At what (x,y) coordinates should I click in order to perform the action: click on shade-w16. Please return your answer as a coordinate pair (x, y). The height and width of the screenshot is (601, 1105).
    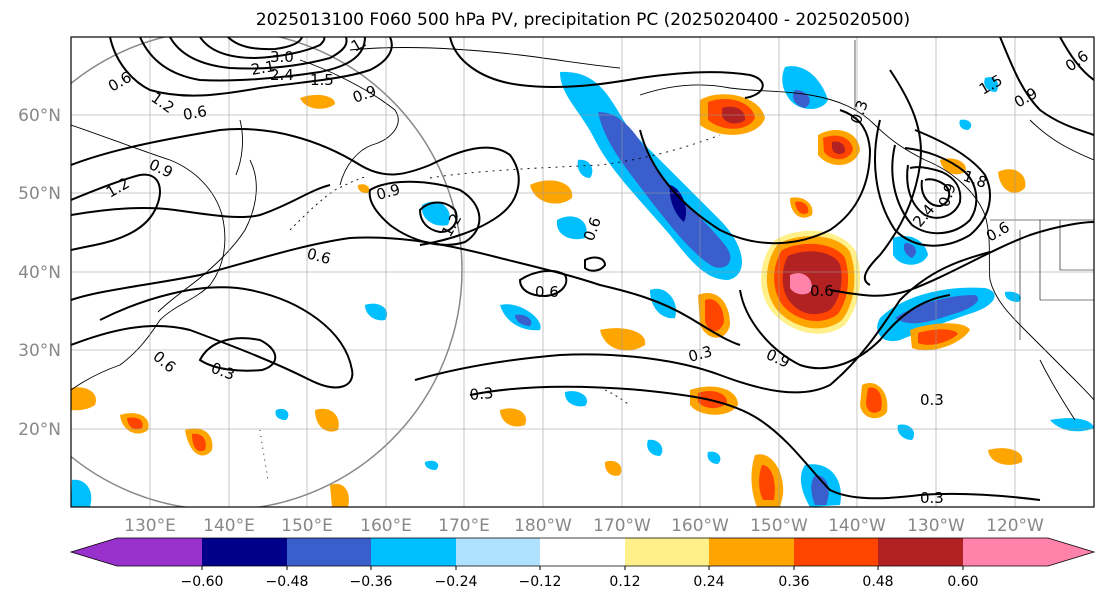
    Looking at the image, I should click on (991, 84).